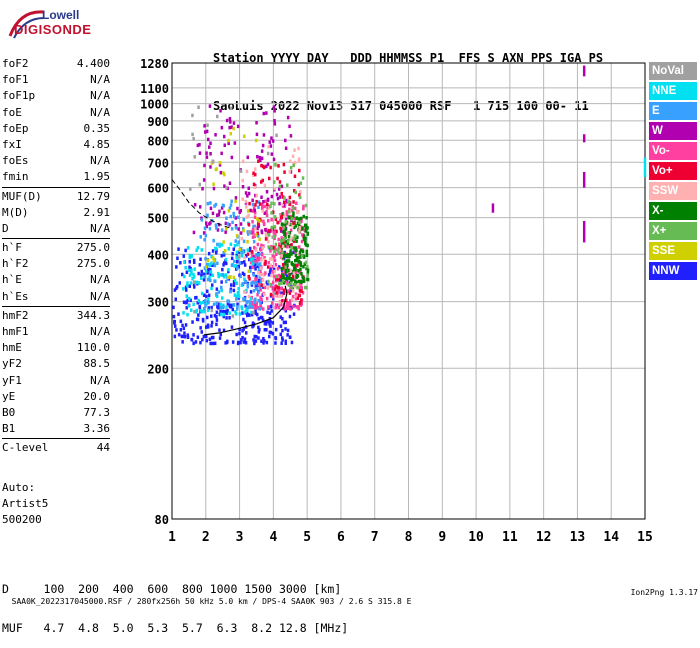 This screenshot has height=648, width=700. I want to click on param-row: h`E N/A, so click(56, 280).